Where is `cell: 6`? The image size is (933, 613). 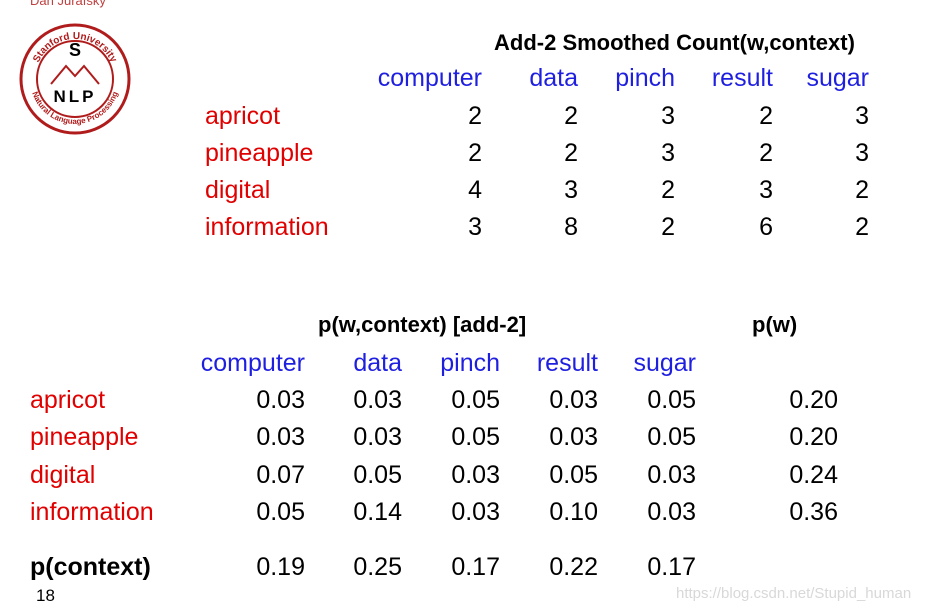
cell: 6 is located at coordinates (766, 227).